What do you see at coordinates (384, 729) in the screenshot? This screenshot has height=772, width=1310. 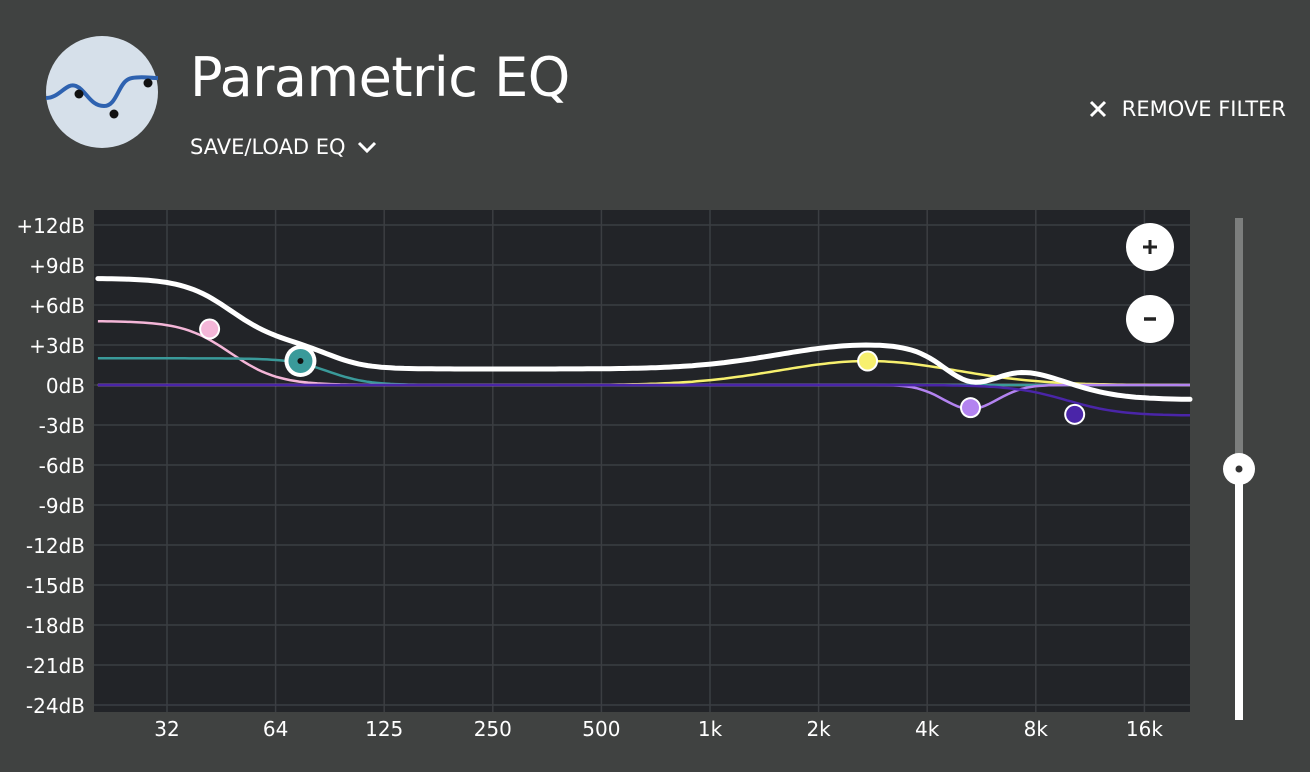 I see `freq-tick-label: 125` at bounding box center [384, 729].